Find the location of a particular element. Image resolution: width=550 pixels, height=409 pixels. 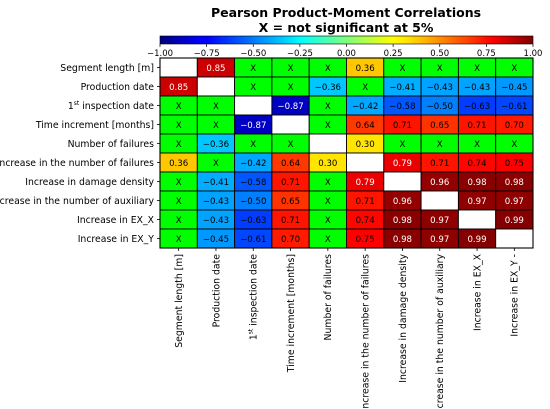

y-tick-label: Increase in the number of failures is located at coordinates (77, 163).